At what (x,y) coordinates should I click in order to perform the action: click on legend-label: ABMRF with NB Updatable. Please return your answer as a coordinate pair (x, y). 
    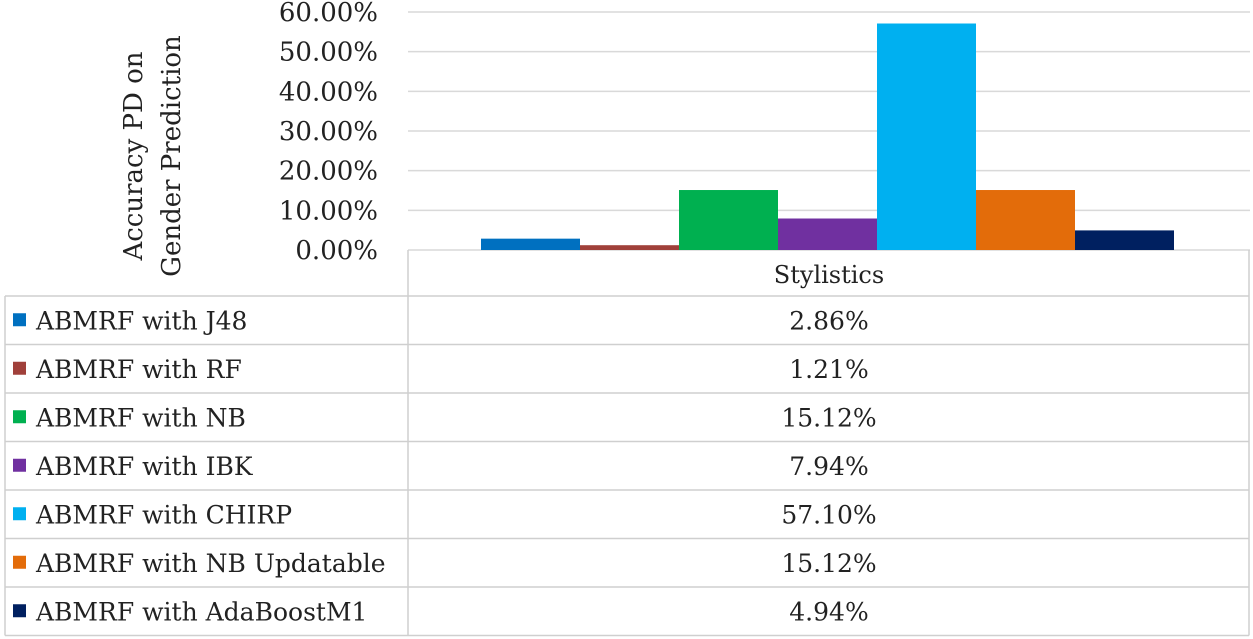
    Looking at the image, I should click on (210, 563).